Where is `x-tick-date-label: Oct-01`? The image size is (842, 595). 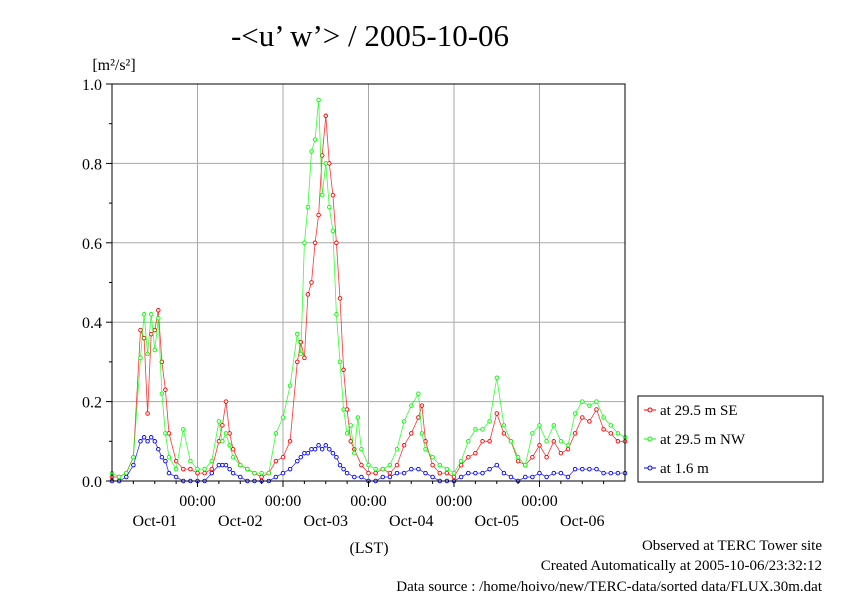
x-tick-date-label: Oct-01 is located at coordinates (155, 521).